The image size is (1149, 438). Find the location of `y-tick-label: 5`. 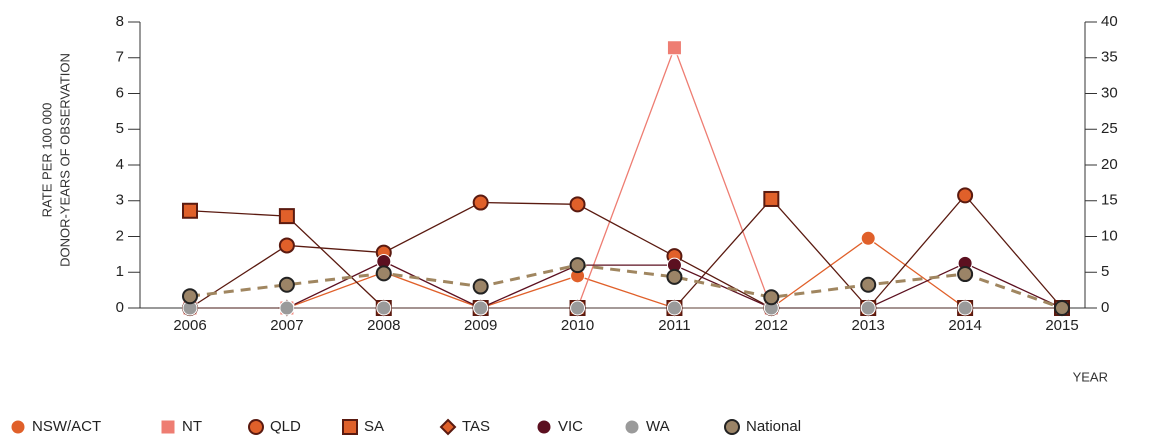

y-tick-label: 5 is located at coordinates (120, 128).